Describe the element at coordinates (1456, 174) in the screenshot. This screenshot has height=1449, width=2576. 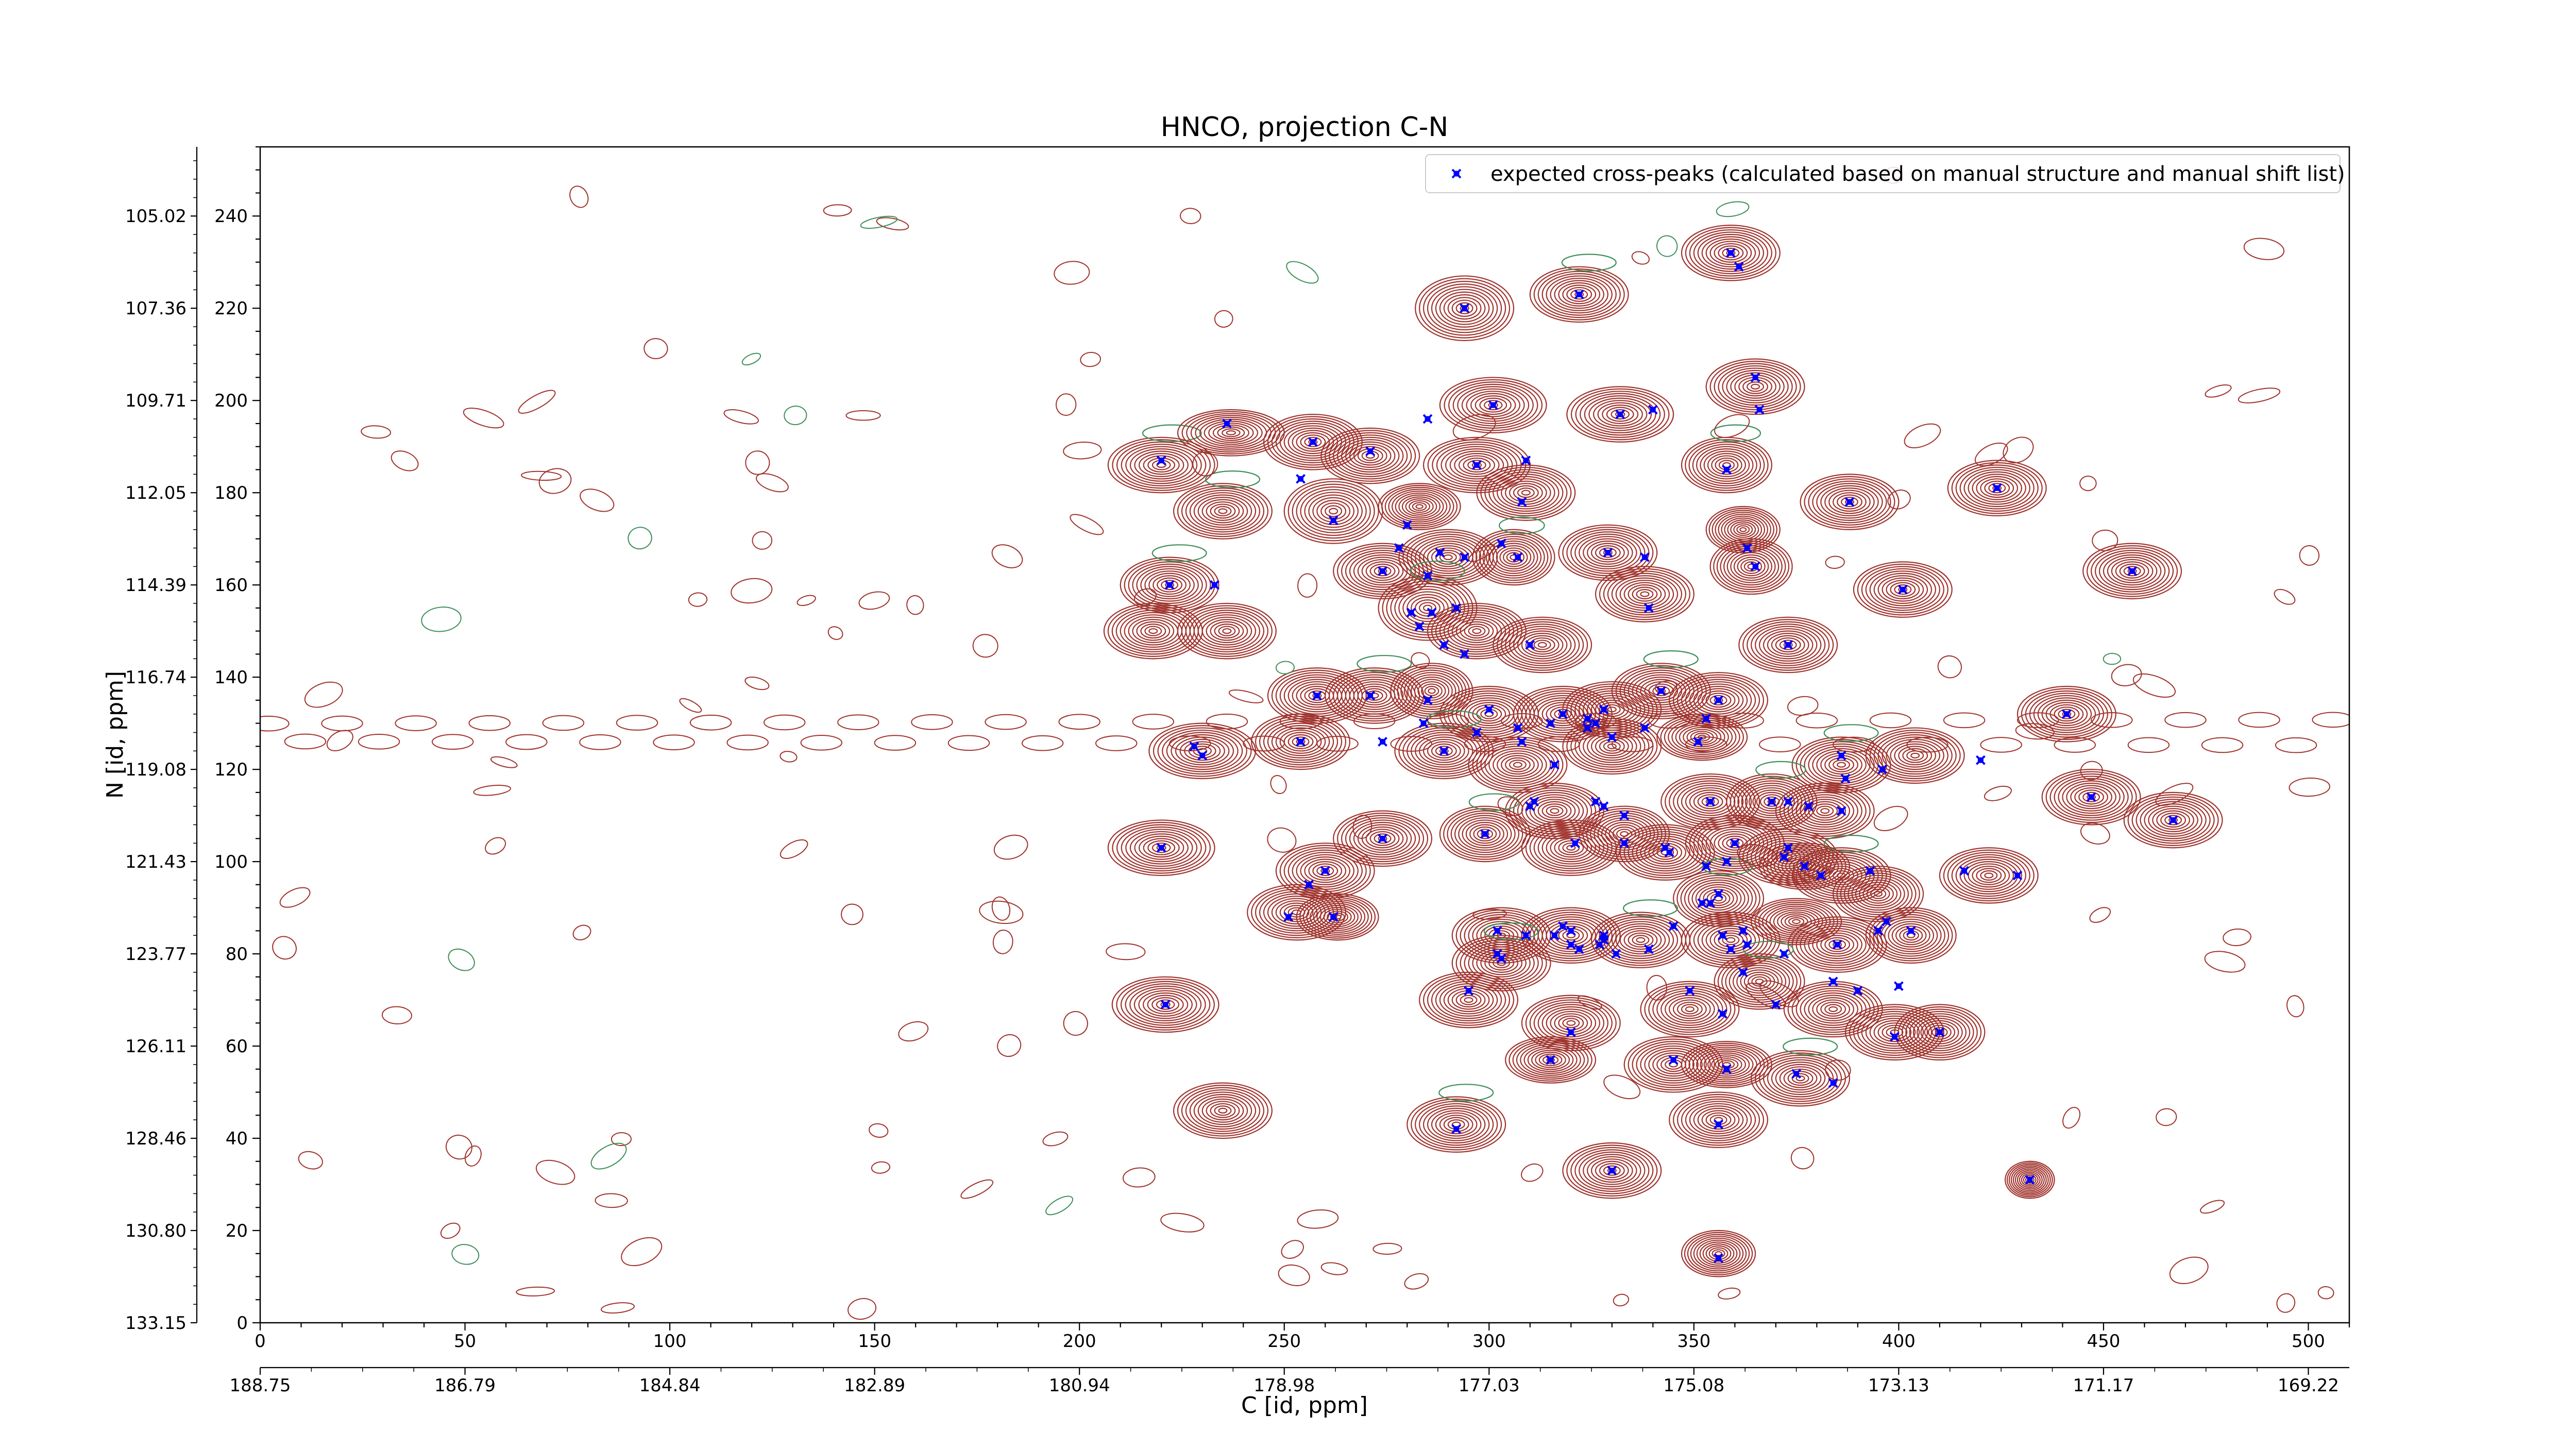
I see `legend-marker` at that location.